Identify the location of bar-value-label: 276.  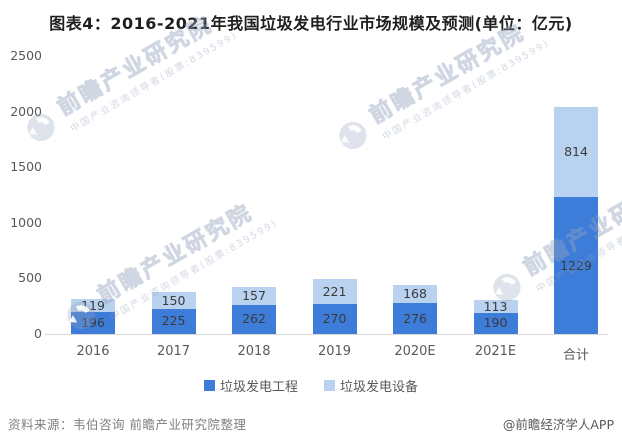
(415, 318).